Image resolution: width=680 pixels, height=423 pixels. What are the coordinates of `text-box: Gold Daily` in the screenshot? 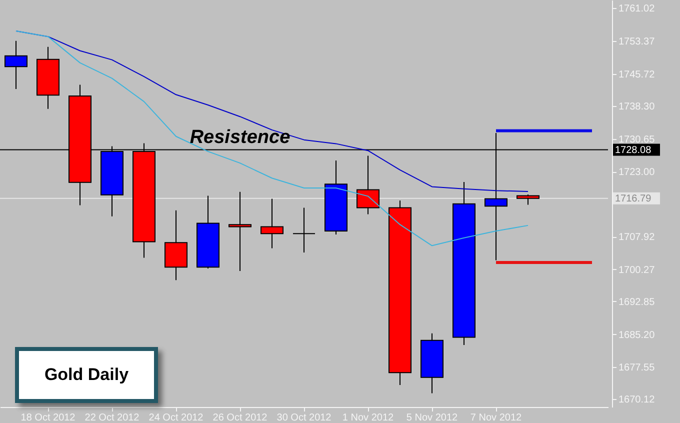 It's located at (86, 375).